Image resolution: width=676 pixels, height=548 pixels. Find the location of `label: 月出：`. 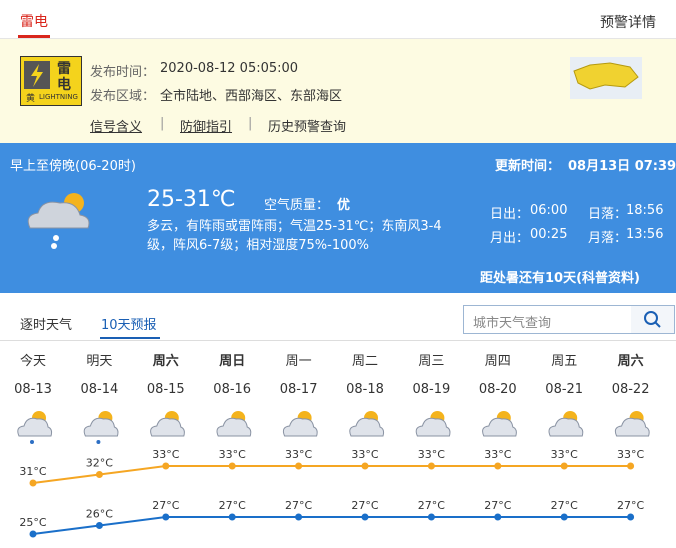

label: 月出： is located at coordinates (510, 238).